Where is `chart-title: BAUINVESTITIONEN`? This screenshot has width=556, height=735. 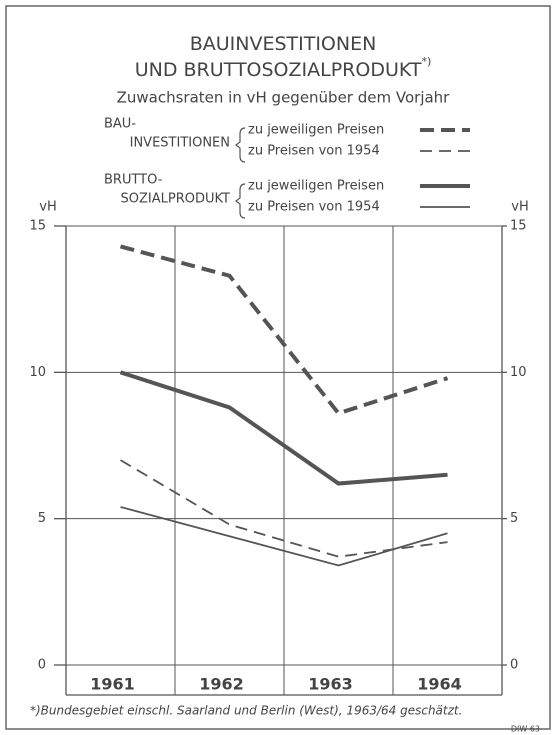
chart-title: BAUINVESTITIONEN is located at coordinates (283, 44).